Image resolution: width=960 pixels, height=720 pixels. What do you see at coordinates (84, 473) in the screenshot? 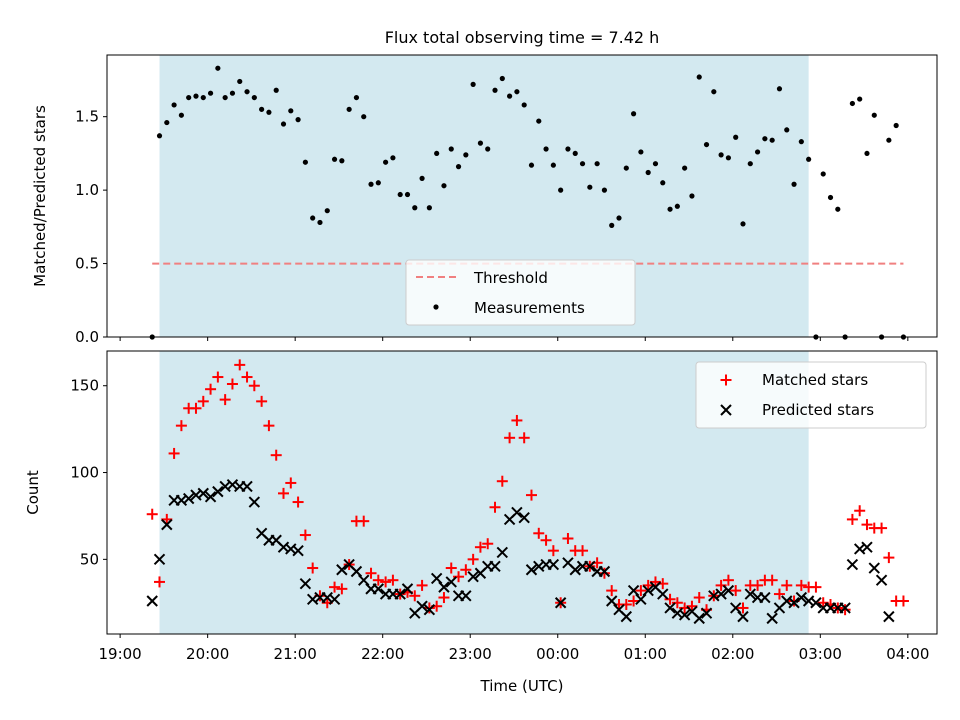
I see `y-tick-label: 100` at bounding box center [84, 473].